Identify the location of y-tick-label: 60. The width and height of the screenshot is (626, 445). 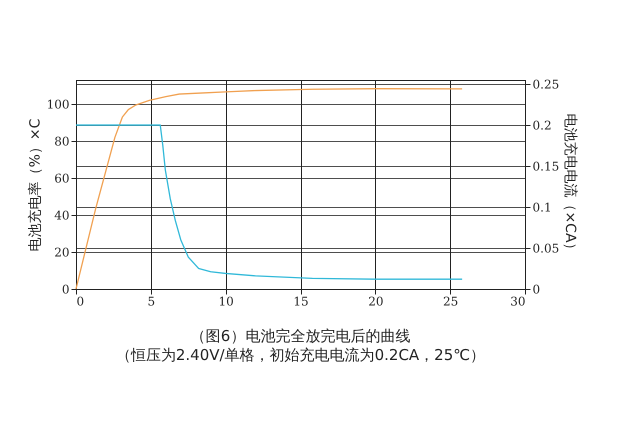
(62, 179).